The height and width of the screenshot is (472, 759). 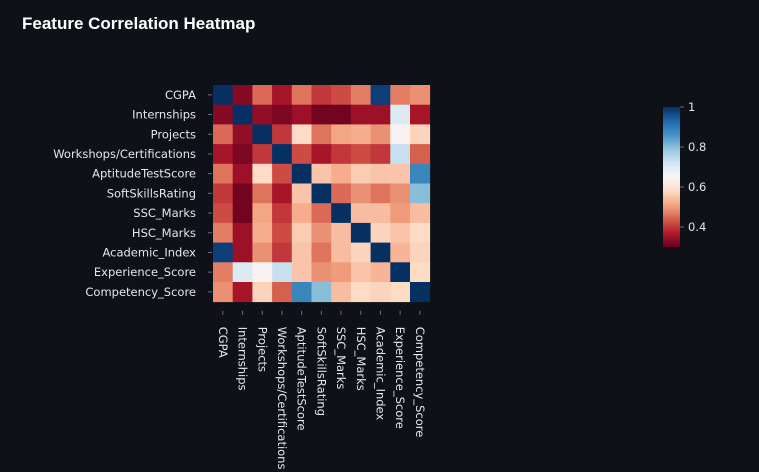 I want to click on y-tick-label: Experience_Score, so click(x=145, y=272).